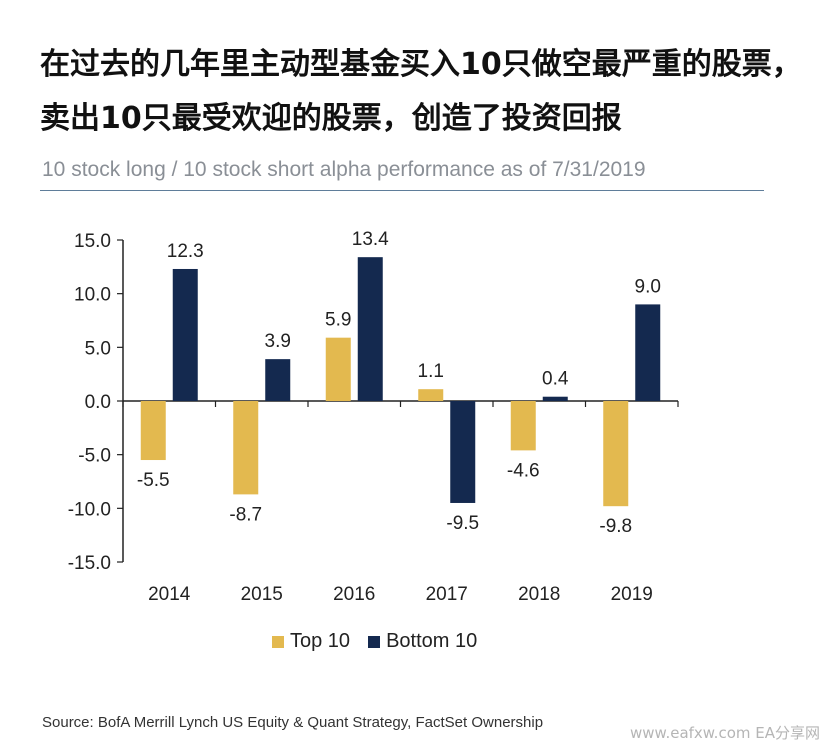 Image resolution: width=830 pixels, height=748 pixels. What do you see at coordinates (92, 241) in the screenshot?
I see `y-tick-label: 15.0` at bounding box center [92, 241].